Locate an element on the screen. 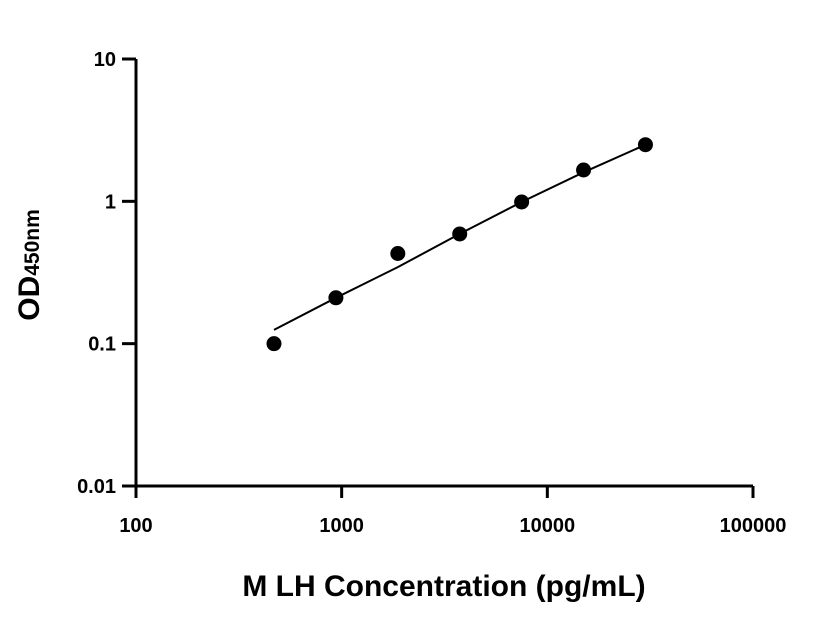  x-tick-label-3: 100000 is located at coordinates (753, 526).